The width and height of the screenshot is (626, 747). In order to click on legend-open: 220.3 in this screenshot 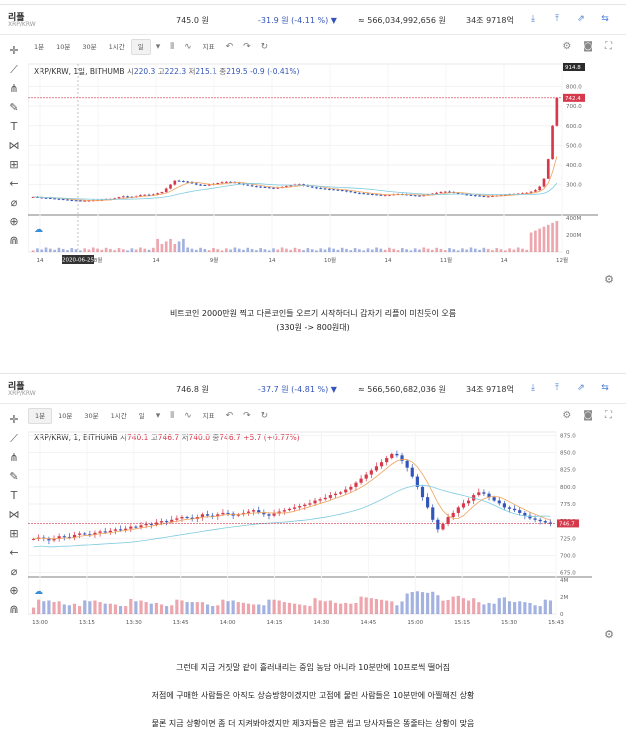, I will do `click(144, 71)`.